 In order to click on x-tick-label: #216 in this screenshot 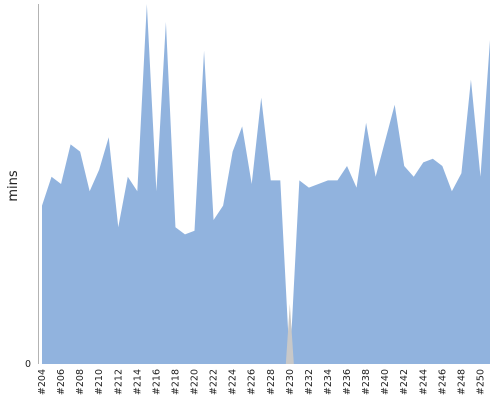, I will do `click(156, 382)`.